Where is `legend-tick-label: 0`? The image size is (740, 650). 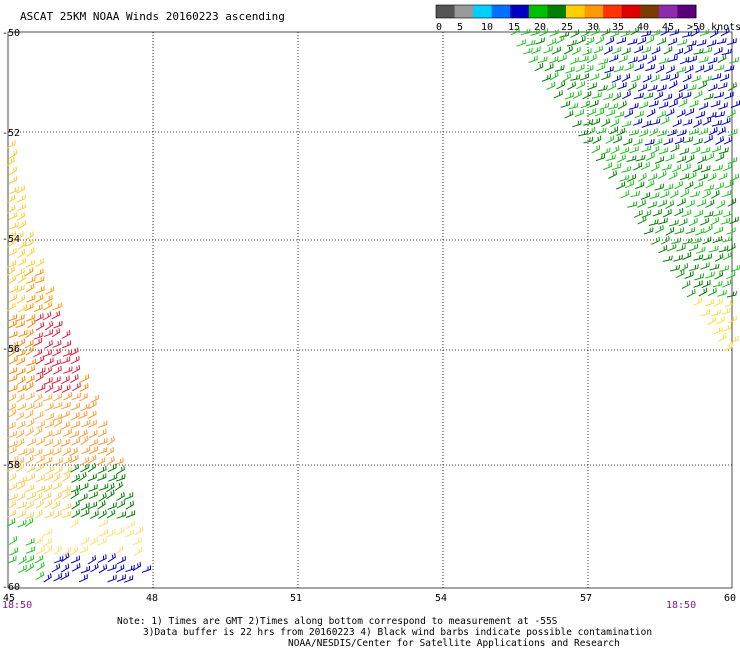 legend-tick-label: 0 is located at coordinates (439, 27).